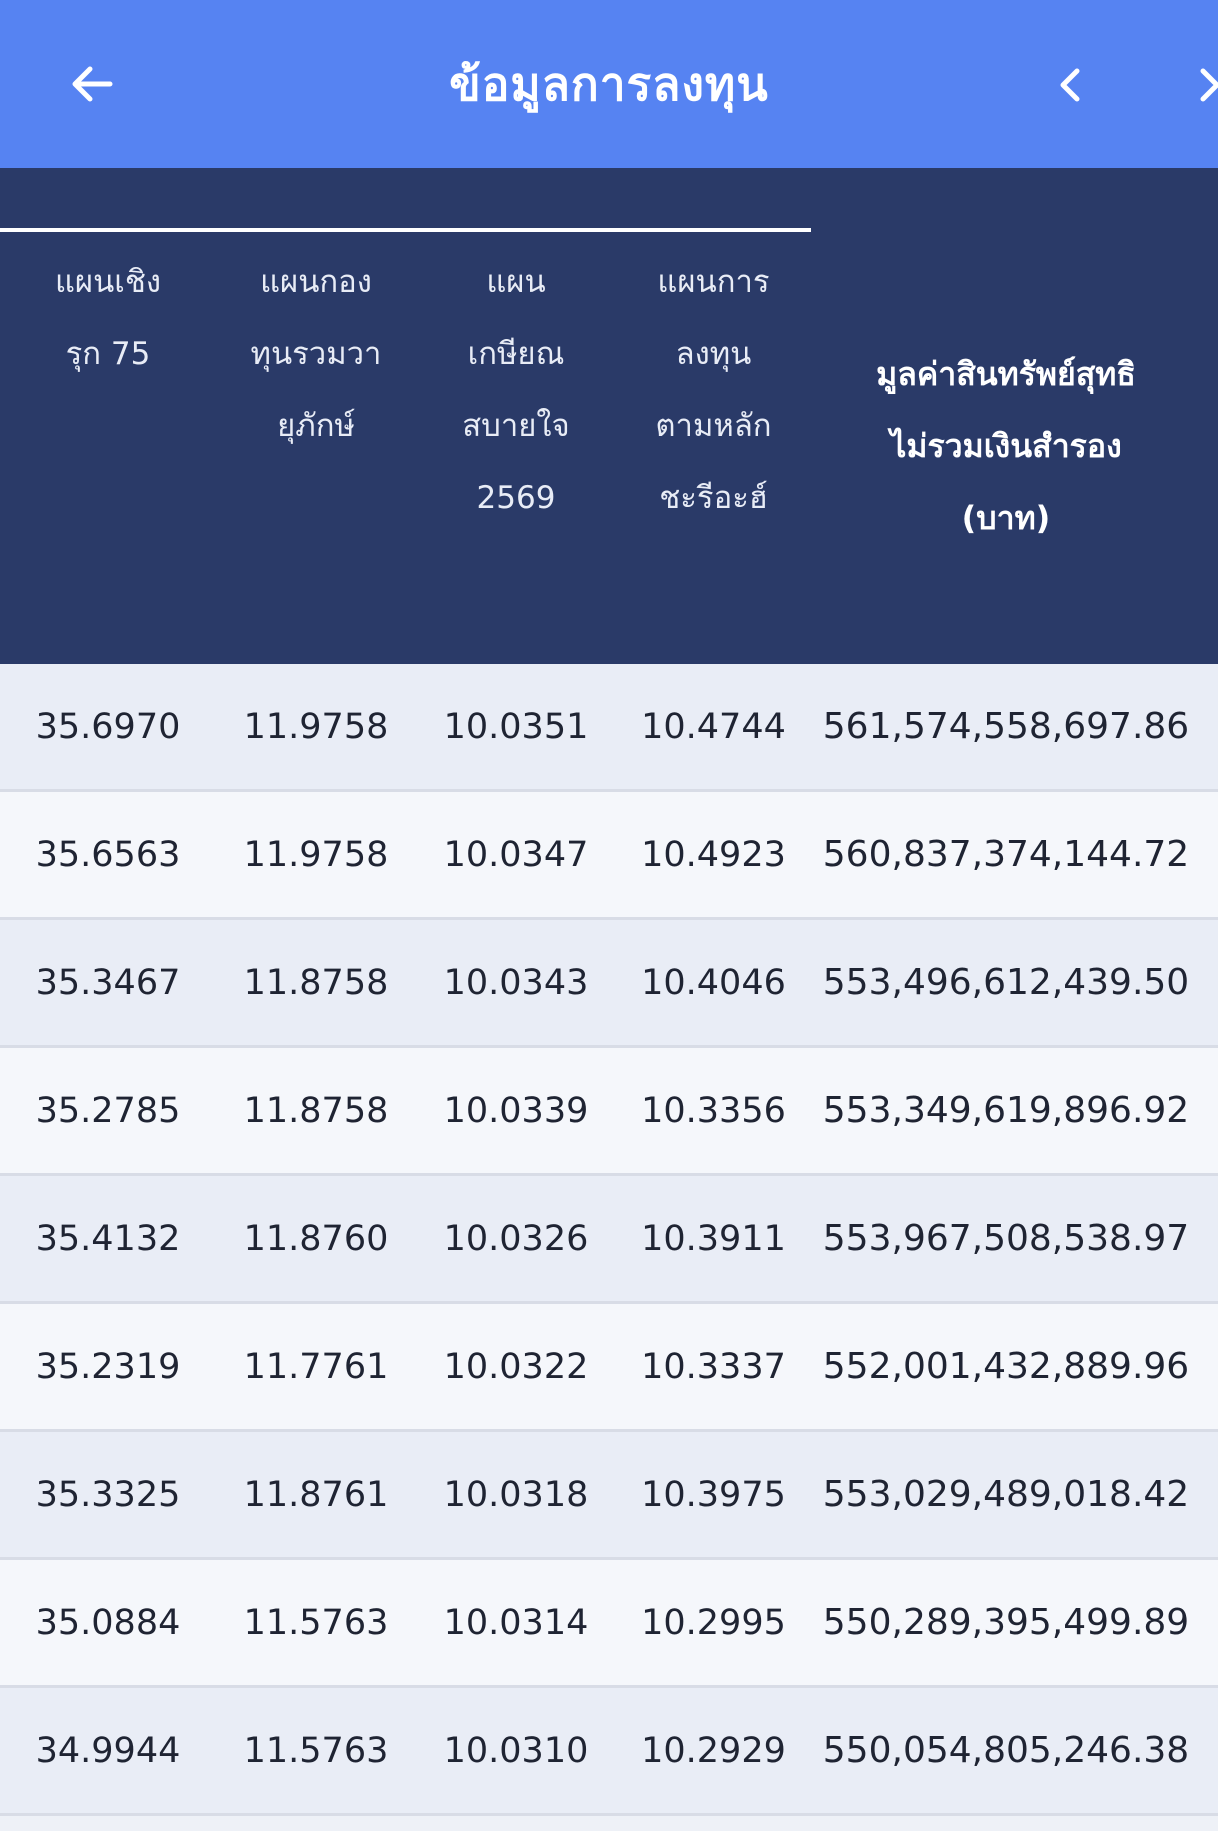 This screenshot has width=1218, height=1831. I want to click on table-cell: 550,054,805,246.38, so click(1006, 1750).